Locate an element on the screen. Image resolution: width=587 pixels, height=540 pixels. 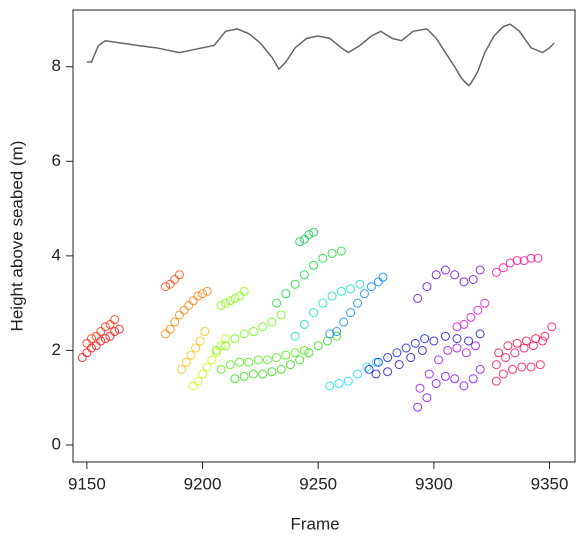
line is located at coordinates (320, 55).